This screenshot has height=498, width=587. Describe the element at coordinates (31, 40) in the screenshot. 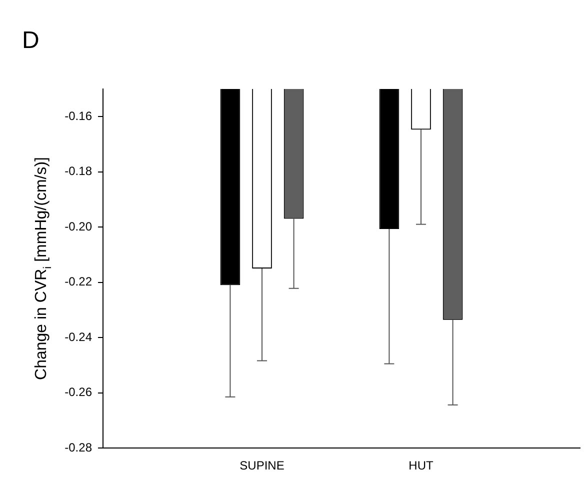

I see `chart-title: D` at that location.